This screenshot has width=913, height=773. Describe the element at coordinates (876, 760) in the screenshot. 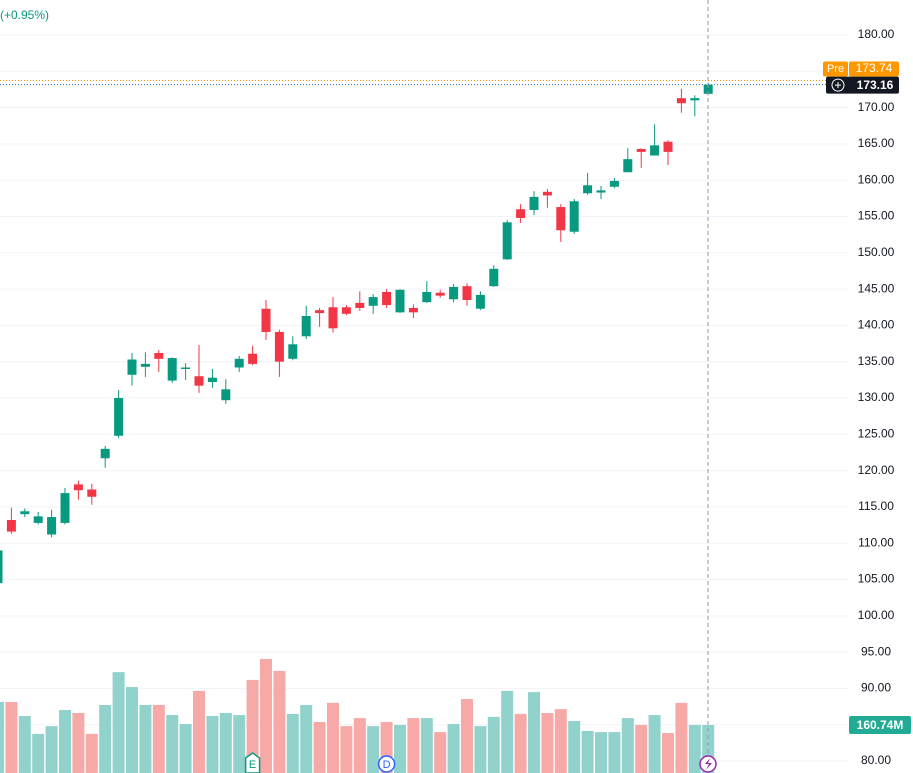

I see `y-tick-label: 80.00` at that location.